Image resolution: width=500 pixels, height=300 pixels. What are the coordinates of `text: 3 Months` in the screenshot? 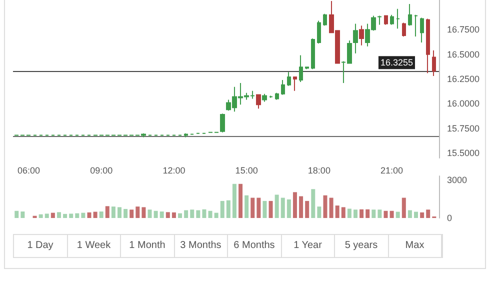 It's located at (201, 246).